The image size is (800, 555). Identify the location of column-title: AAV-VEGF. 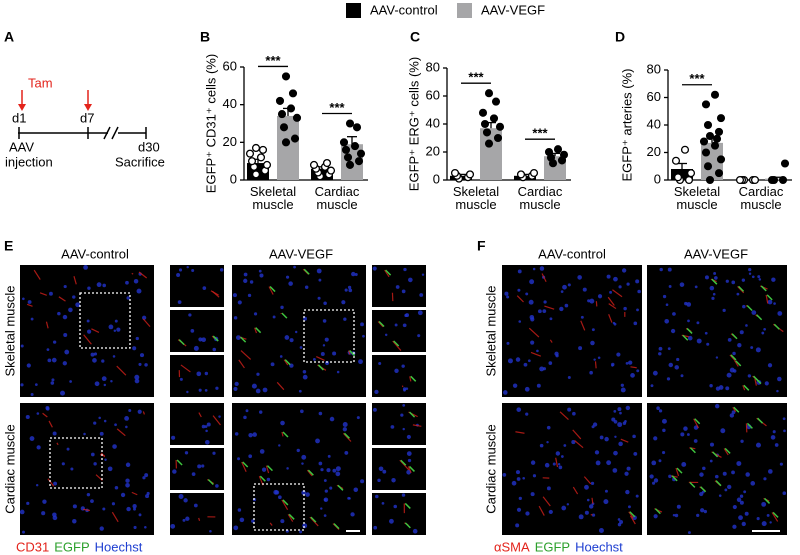
(301, 253).